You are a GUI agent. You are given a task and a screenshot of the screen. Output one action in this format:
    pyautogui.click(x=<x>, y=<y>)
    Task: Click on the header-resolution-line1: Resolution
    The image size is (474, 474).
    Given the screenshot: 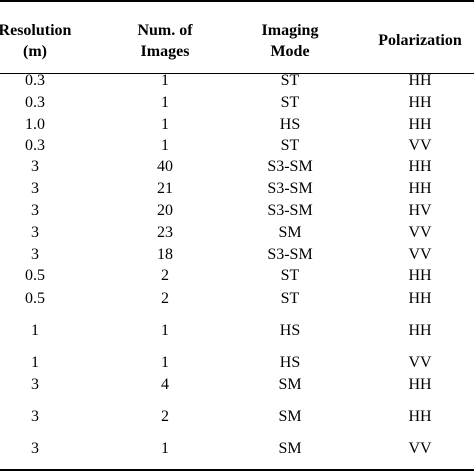 What is the action you would take?
    pyautogui.click(x=36, y=30)
    